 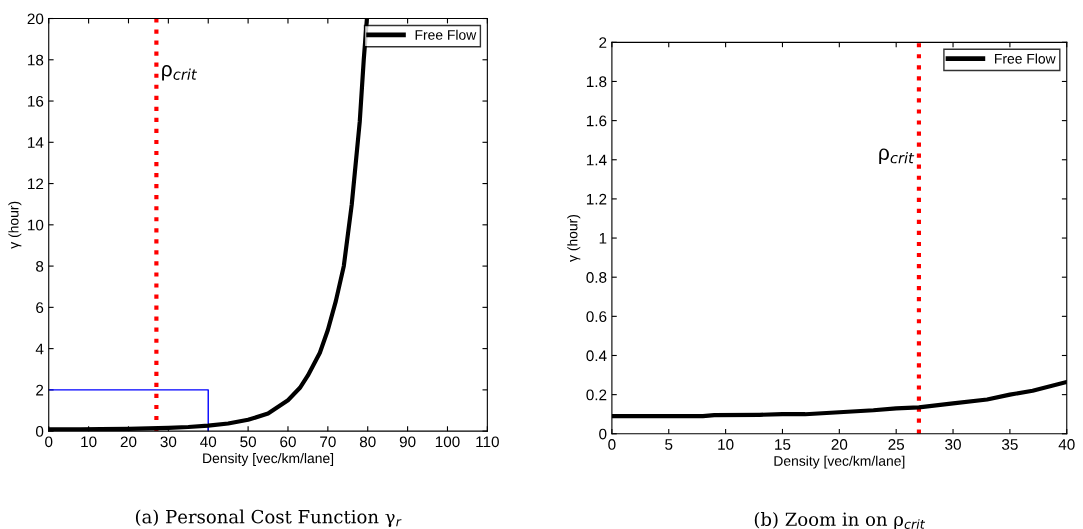 What do you see at coordinates (35, 19) in the screenshot?
I see `y-tick-label: 20` at bounding box center [35, 19].